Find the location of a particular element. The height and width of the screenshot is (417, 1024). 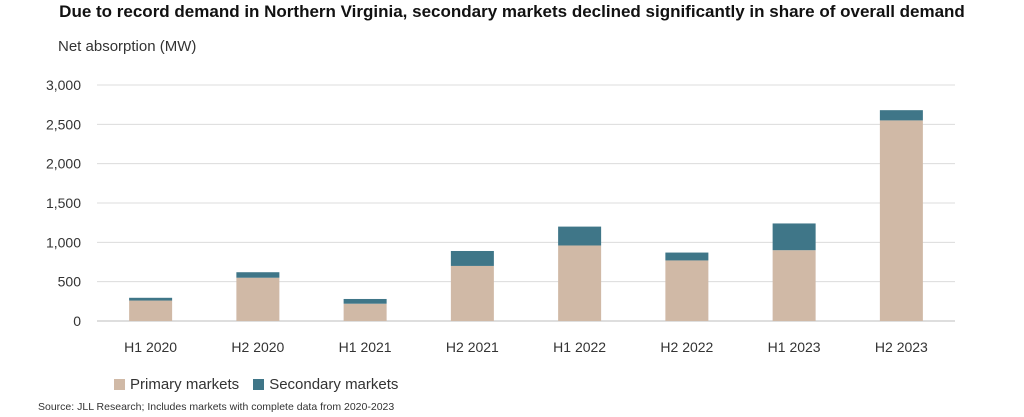

legend-item-secondary: Secondary markets is located at coordinates (325, 384).